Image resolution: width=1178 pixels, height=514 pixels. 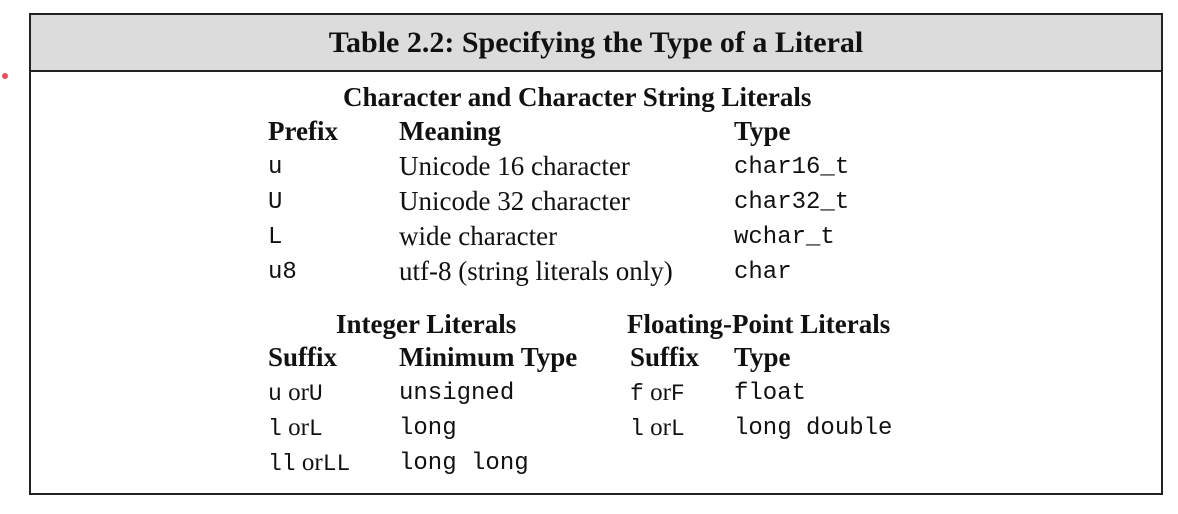 I want to click on char-row-prefix: U, so click(x=275, y=202).